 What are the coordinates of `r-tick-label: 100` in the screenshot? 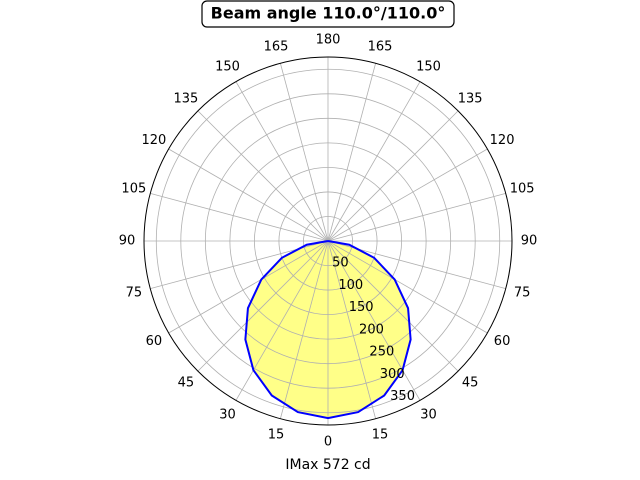 It's located at (350, 285).